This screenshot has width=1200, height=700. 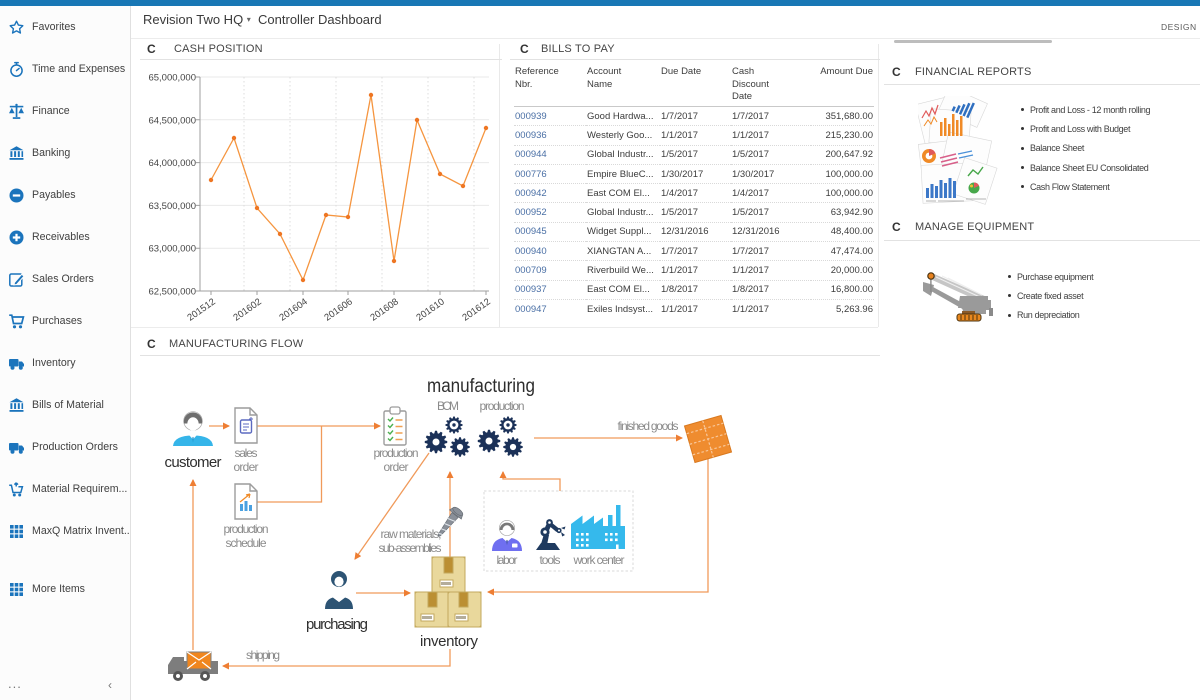 I want to click on svg-text: work center, so click(x=599, y=560).